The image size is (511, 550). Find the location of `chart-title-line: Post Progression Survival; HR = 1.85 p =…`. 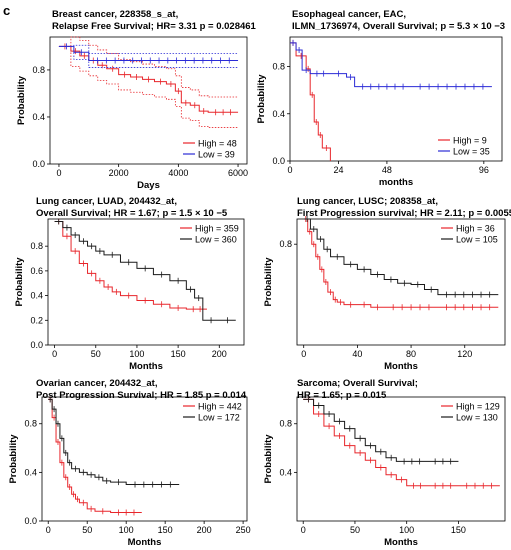

chart-title-line: Post Progression Survival; HR = 1.85 p =… is located at coordinates (141, 395).